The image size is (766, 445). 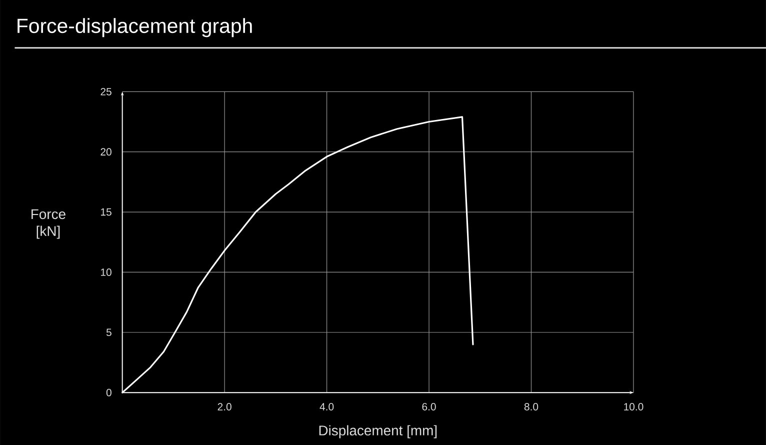 What do you see at coordinates (106, 212) in the screenshot?
I see `y-tick-label: 15` at bounding box center [106, 212].